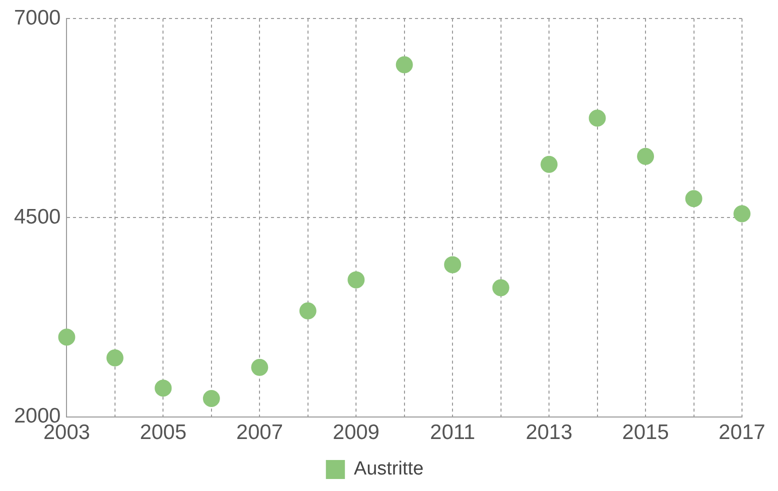  Describe the element at coordinates (389, 469) in the screenshot. I see `legend-label: Austritte` at that location.